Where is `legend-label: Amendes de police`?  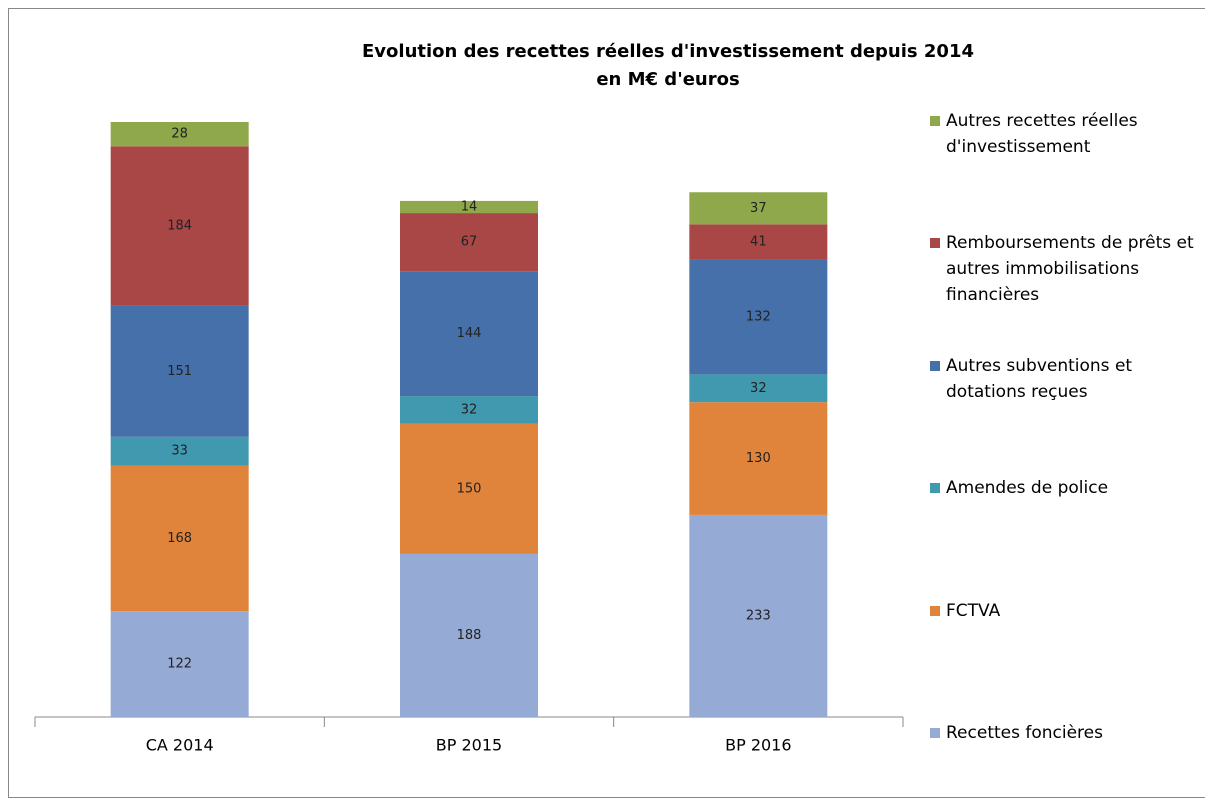
legend-label: Amendes de police is located at coordinates (1027, 488).